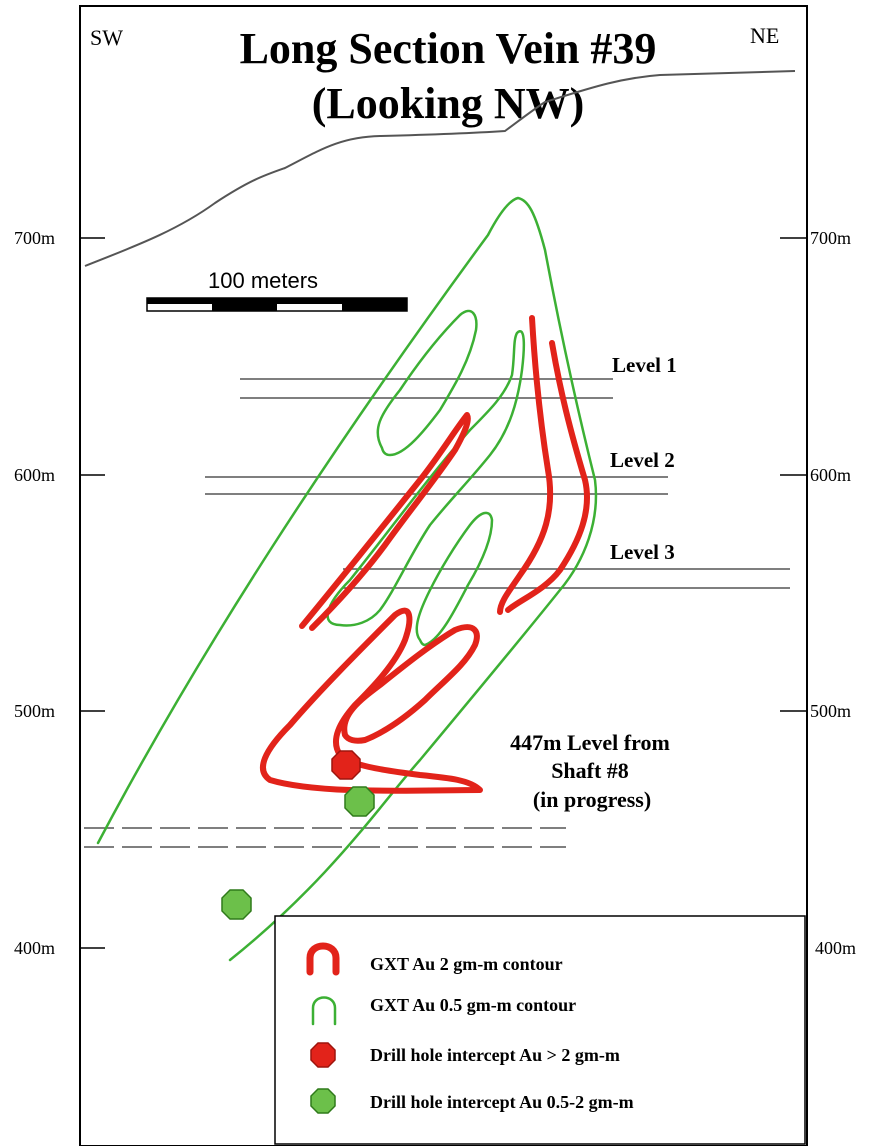  What do you see at coordinates (590, 770) in the screenshot?
I see `shaft-level-note-line2: Shaft #8` at bounding box center [590, 770].